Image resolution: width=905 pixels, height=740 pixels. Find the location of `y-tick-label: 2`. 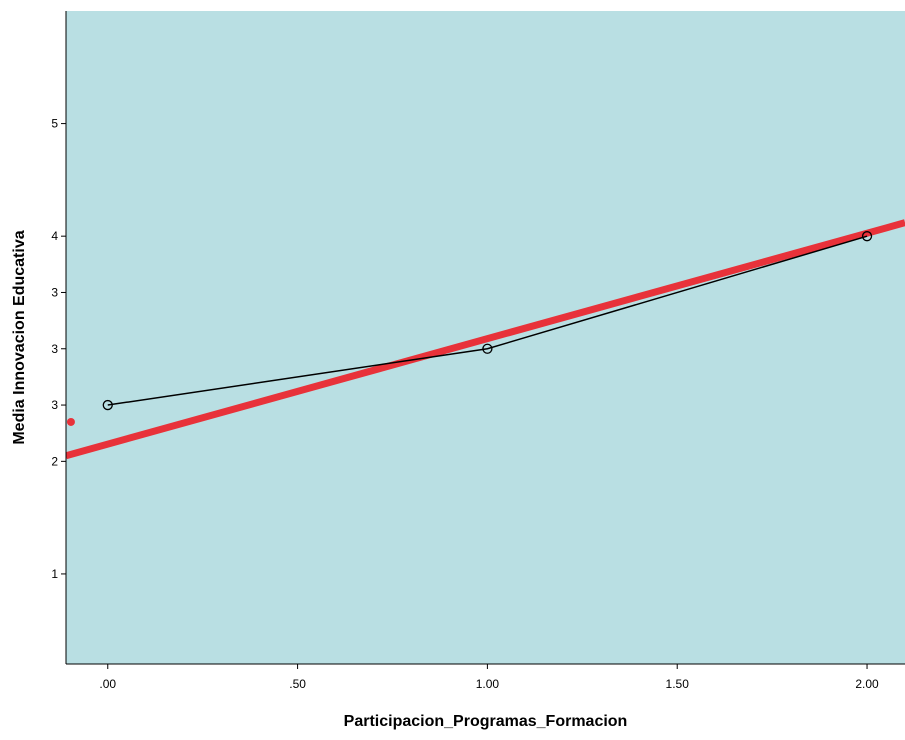

y-tick-label: 2 is located at coordinates (54, 461).